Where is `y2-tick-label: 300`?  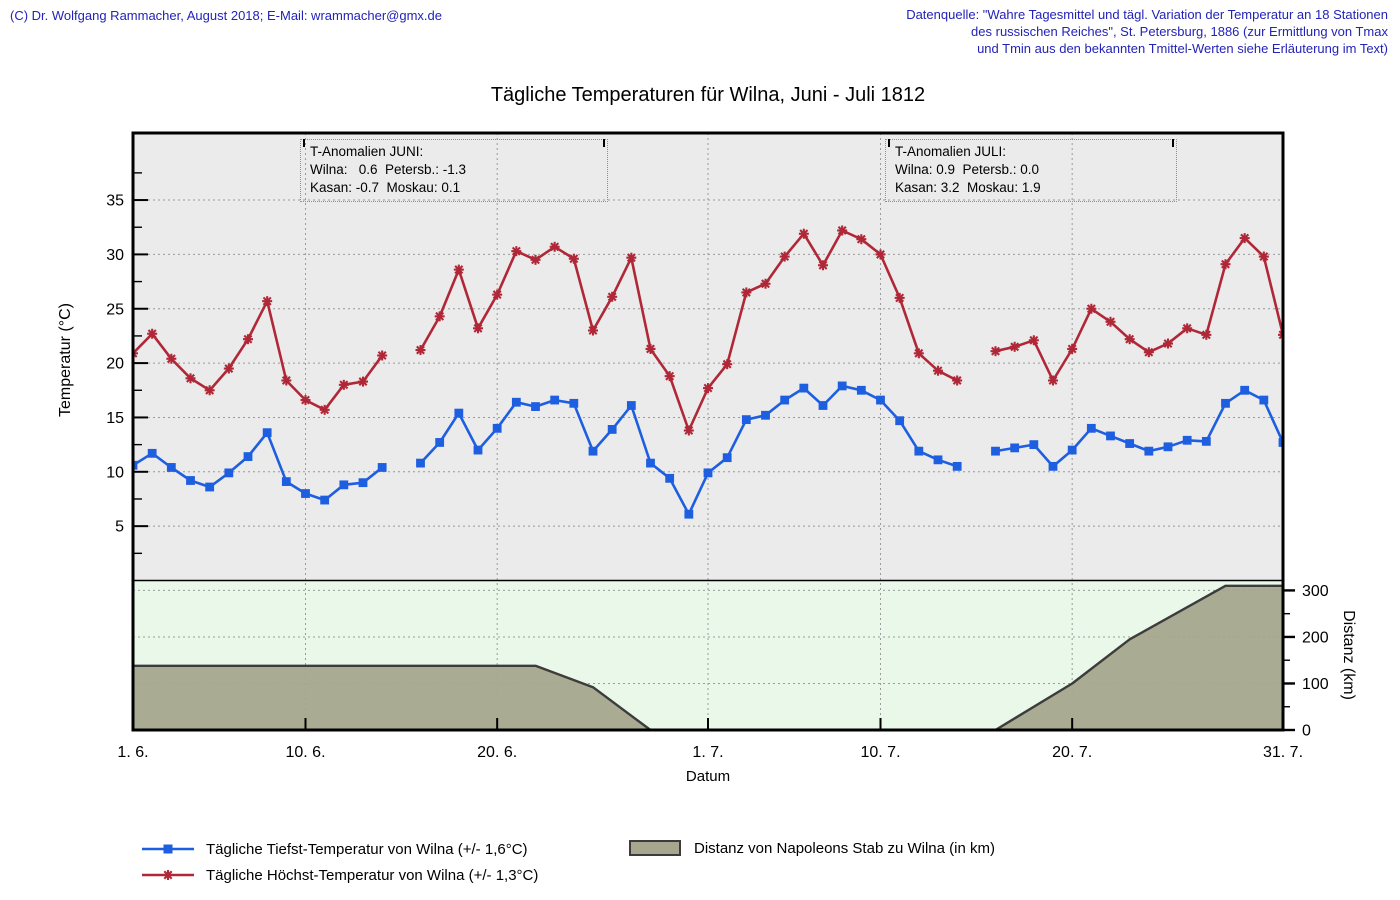 y2-tick-label: 300 is located at coordinates (1315, 591).